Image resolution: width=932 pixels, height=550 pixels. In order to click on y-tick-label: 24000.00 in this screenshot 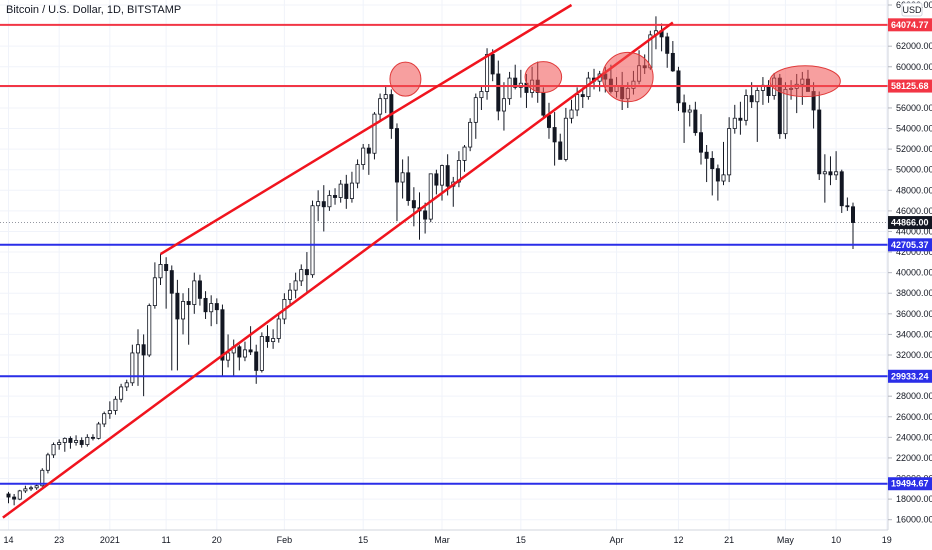, I will do `click(914, 437)`.